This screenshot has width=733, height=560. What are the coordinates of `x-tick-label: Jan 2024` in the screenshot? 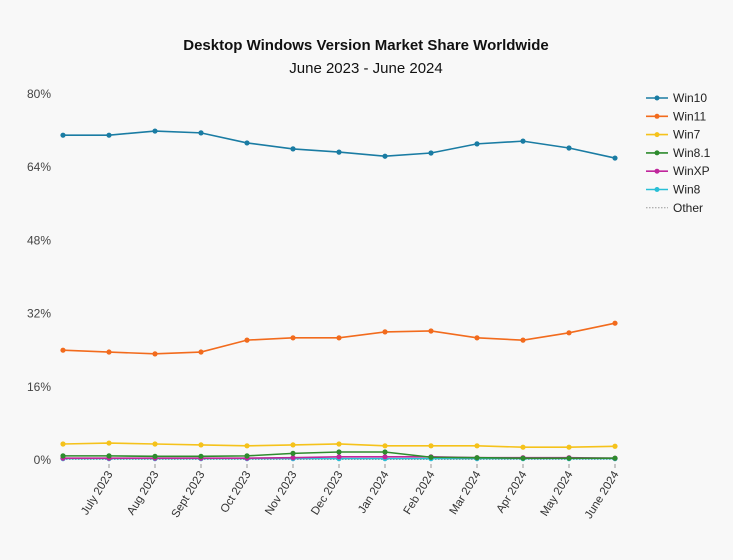 It's located at (374, 492).